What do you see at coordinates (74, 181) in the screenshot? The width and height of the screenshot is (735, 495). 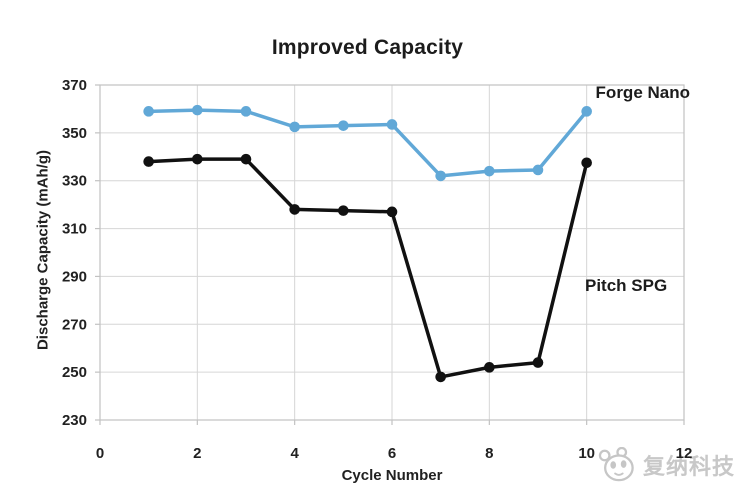 I see `y-tick-label: 330` at bounding box center [74, 181].